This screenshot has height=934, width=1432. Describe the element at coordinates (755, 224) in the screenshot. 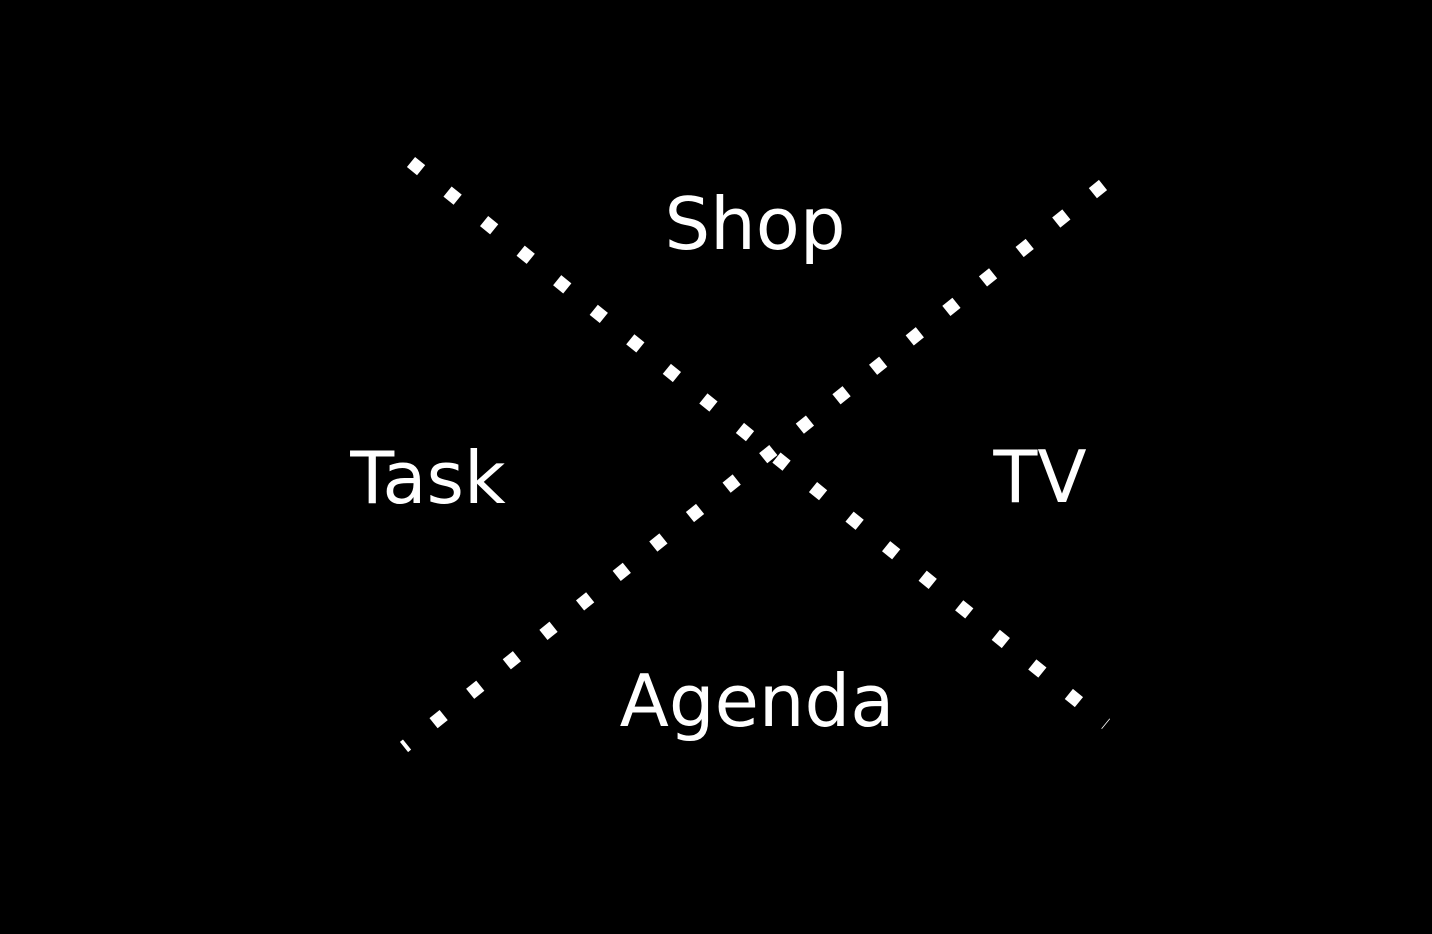

I see `label-shop: Shop` at that location.